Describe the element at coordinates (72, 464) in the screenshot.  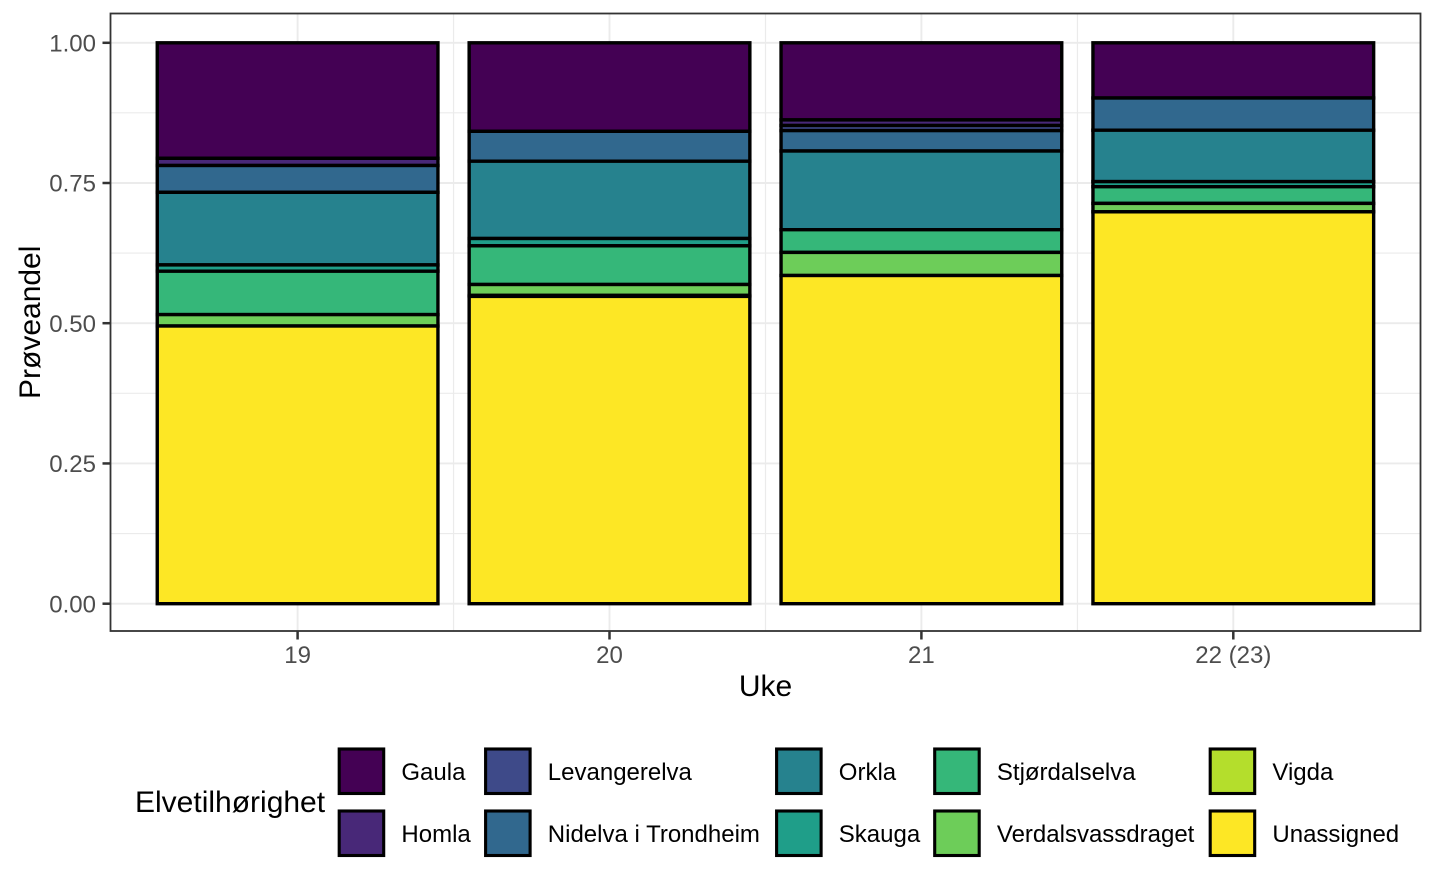
I see `svg-text: 0.25` at that location.